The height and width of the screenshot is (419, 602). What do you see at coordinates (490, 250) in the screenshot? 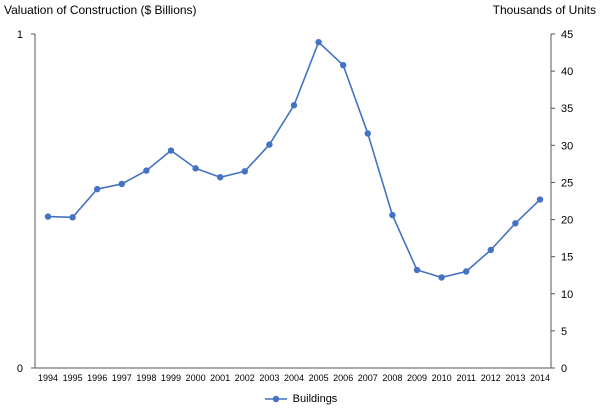
I see `data-point-2012` at bounding box center [490, 250].